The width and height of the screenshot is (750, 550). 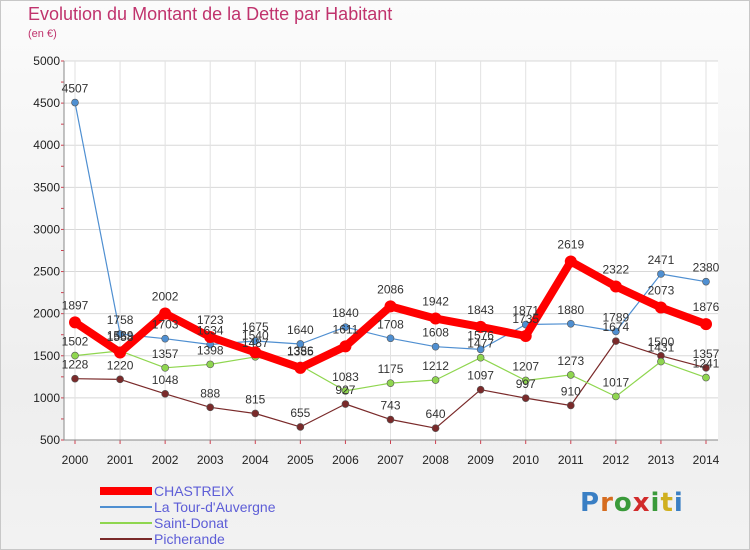 I want to click on legend-label: Saint-Donat, so click(x=191, y=523).